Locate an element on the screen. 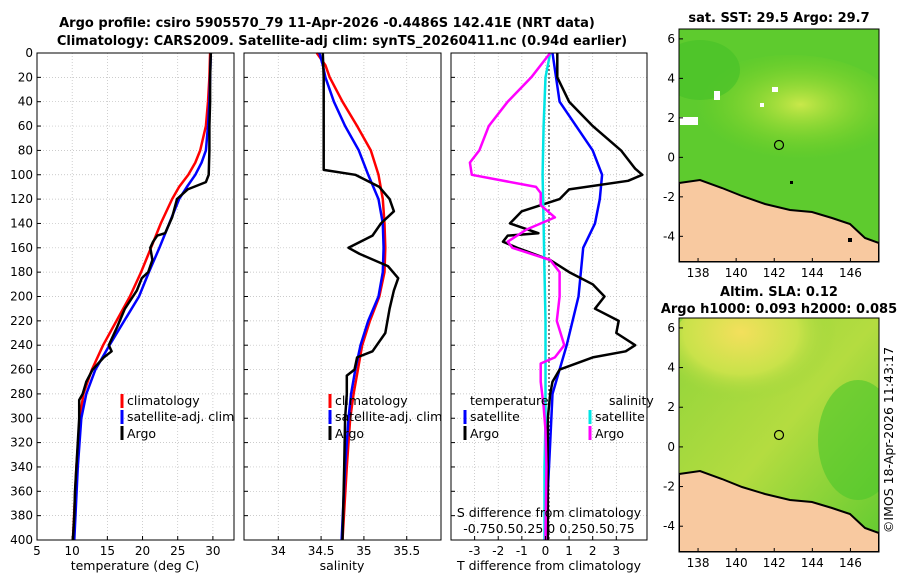 This screenshot has width=900, height=580. legend-climatology: climatology is located at coordinates (371, 400).